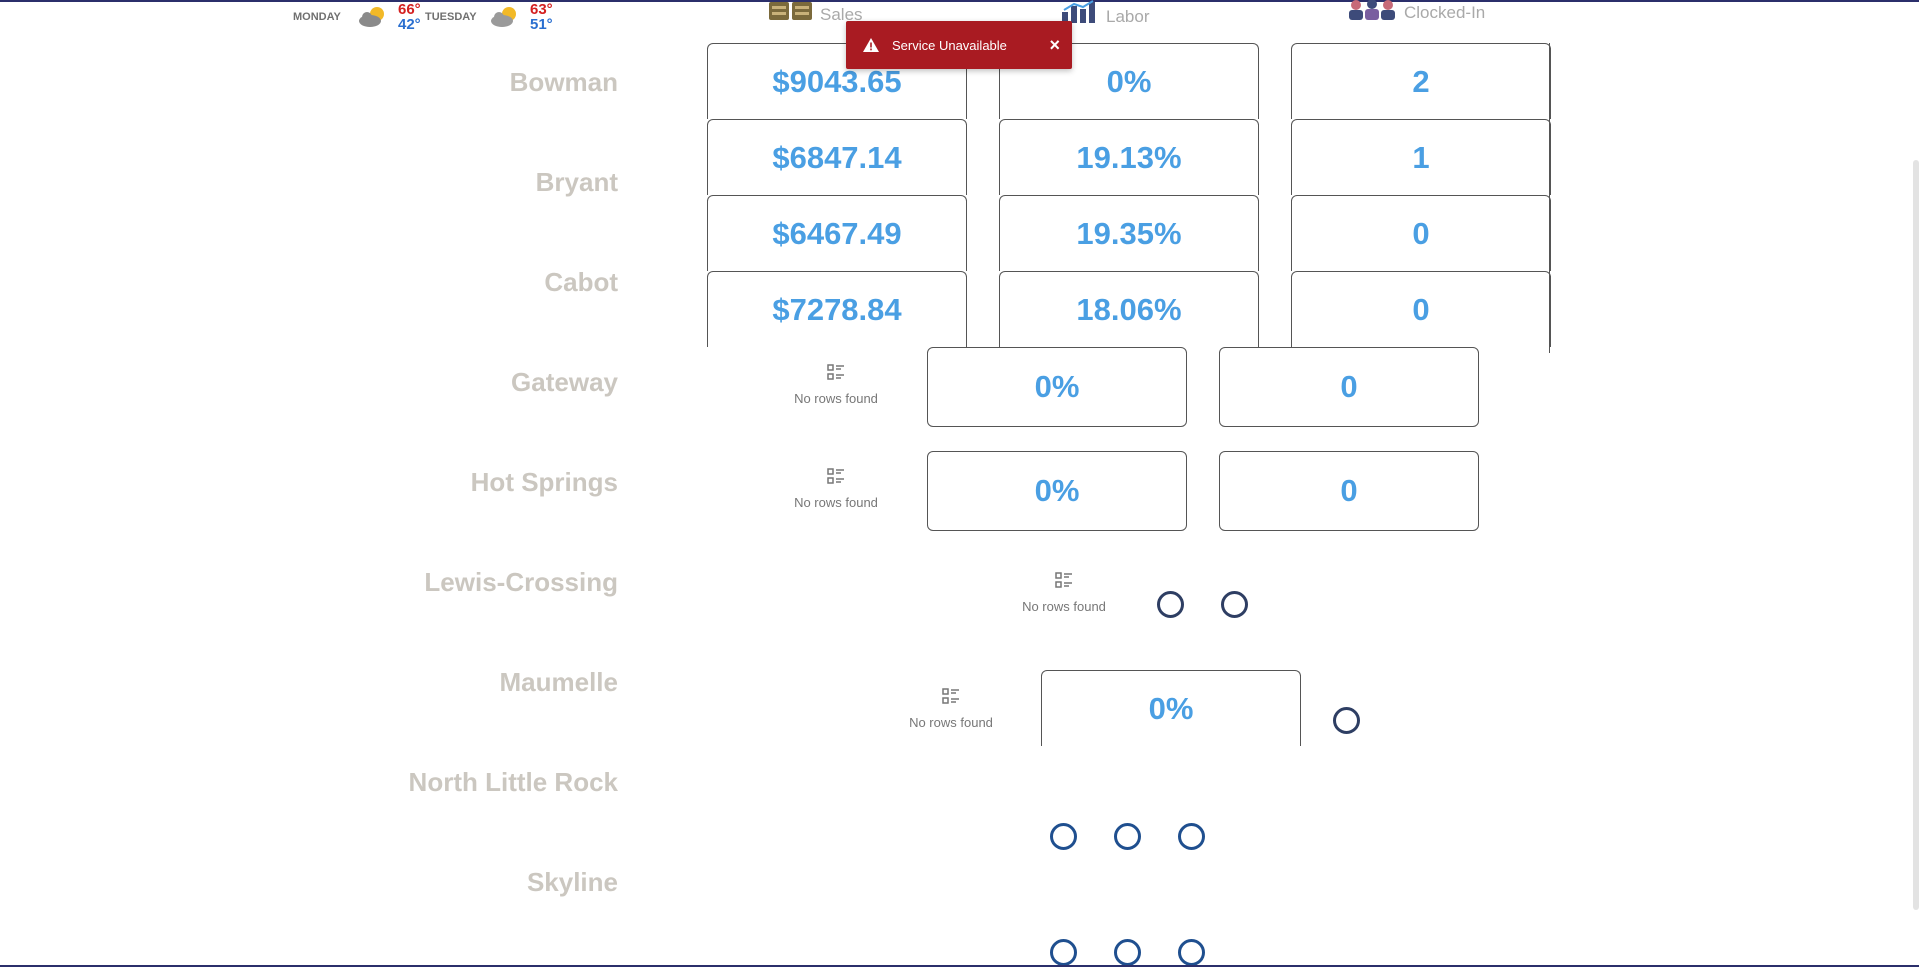 This screenshot has width=1919, height=967. I want to click on warning-icon, so click(871, 45).